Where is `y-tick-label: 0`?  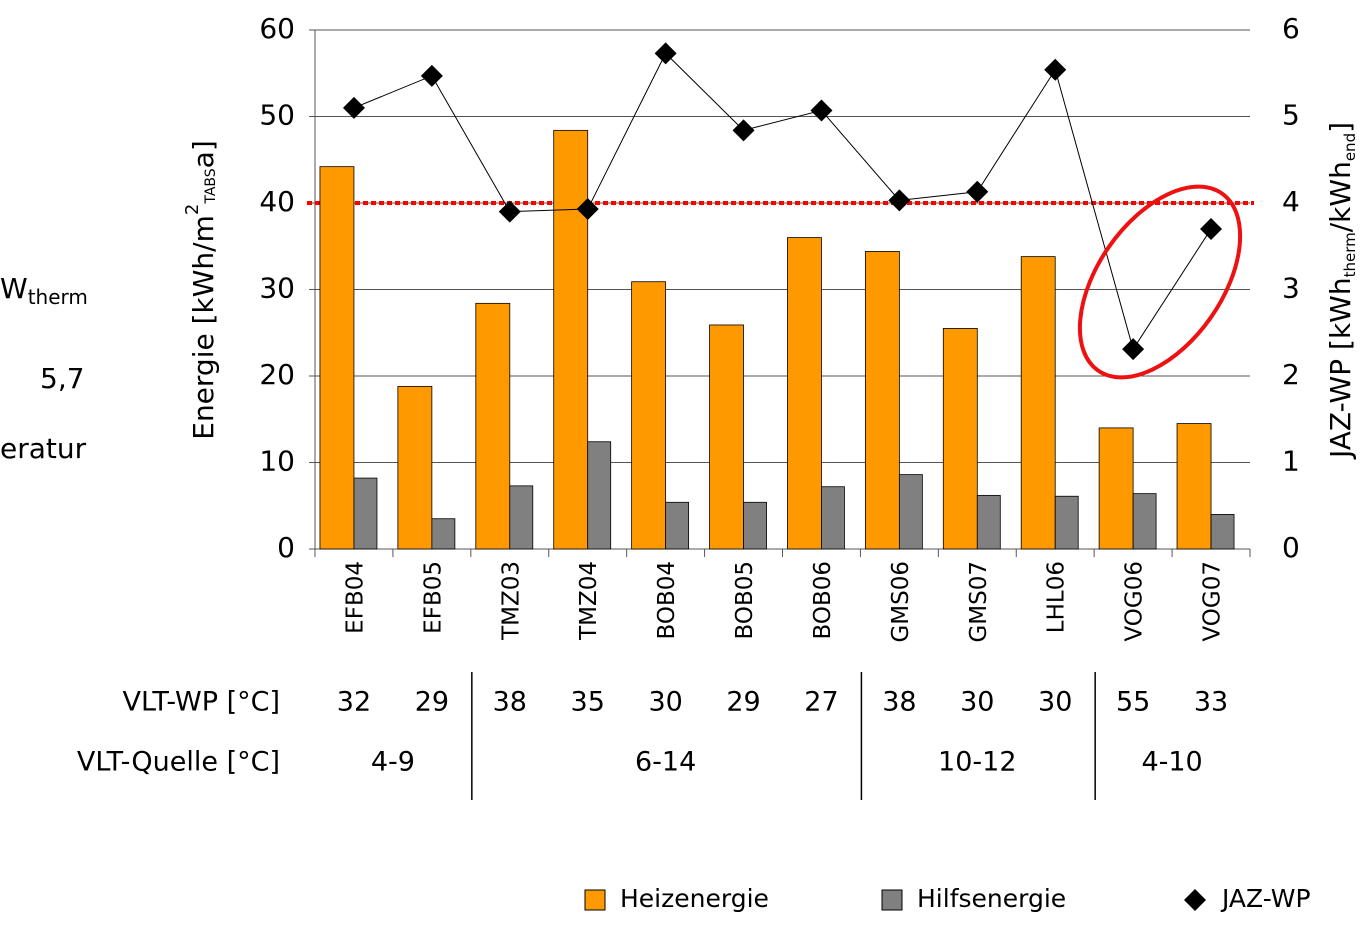
y-tick-label: 0 is located at coordinates (286, 547).